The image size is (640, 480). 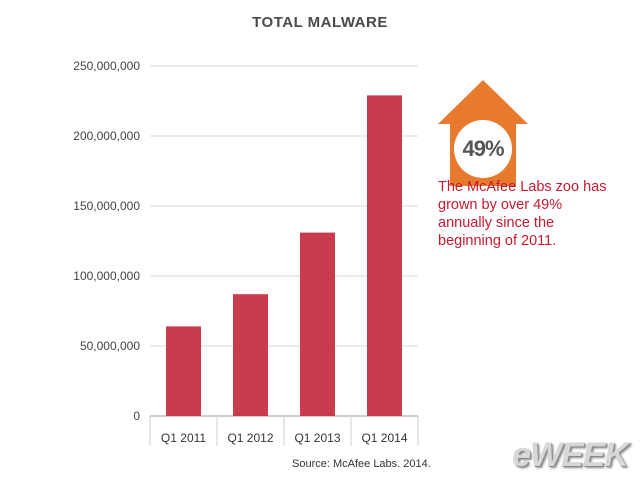 What do you see at coordinates (106, 136) in the screenshot?
I see `y-tick-label: 200,000,000` at bounding box center [106, 136].